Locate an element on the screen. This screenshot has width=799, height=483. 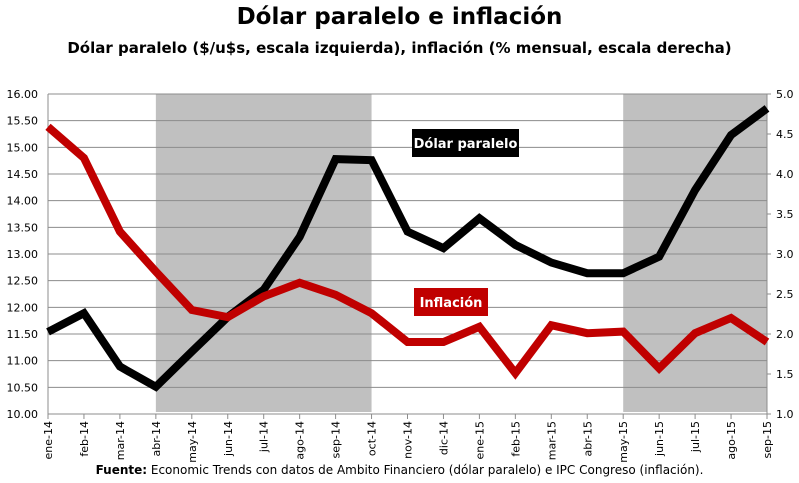
x-tick-label: oct-14 is located at coordinates (372, 438).